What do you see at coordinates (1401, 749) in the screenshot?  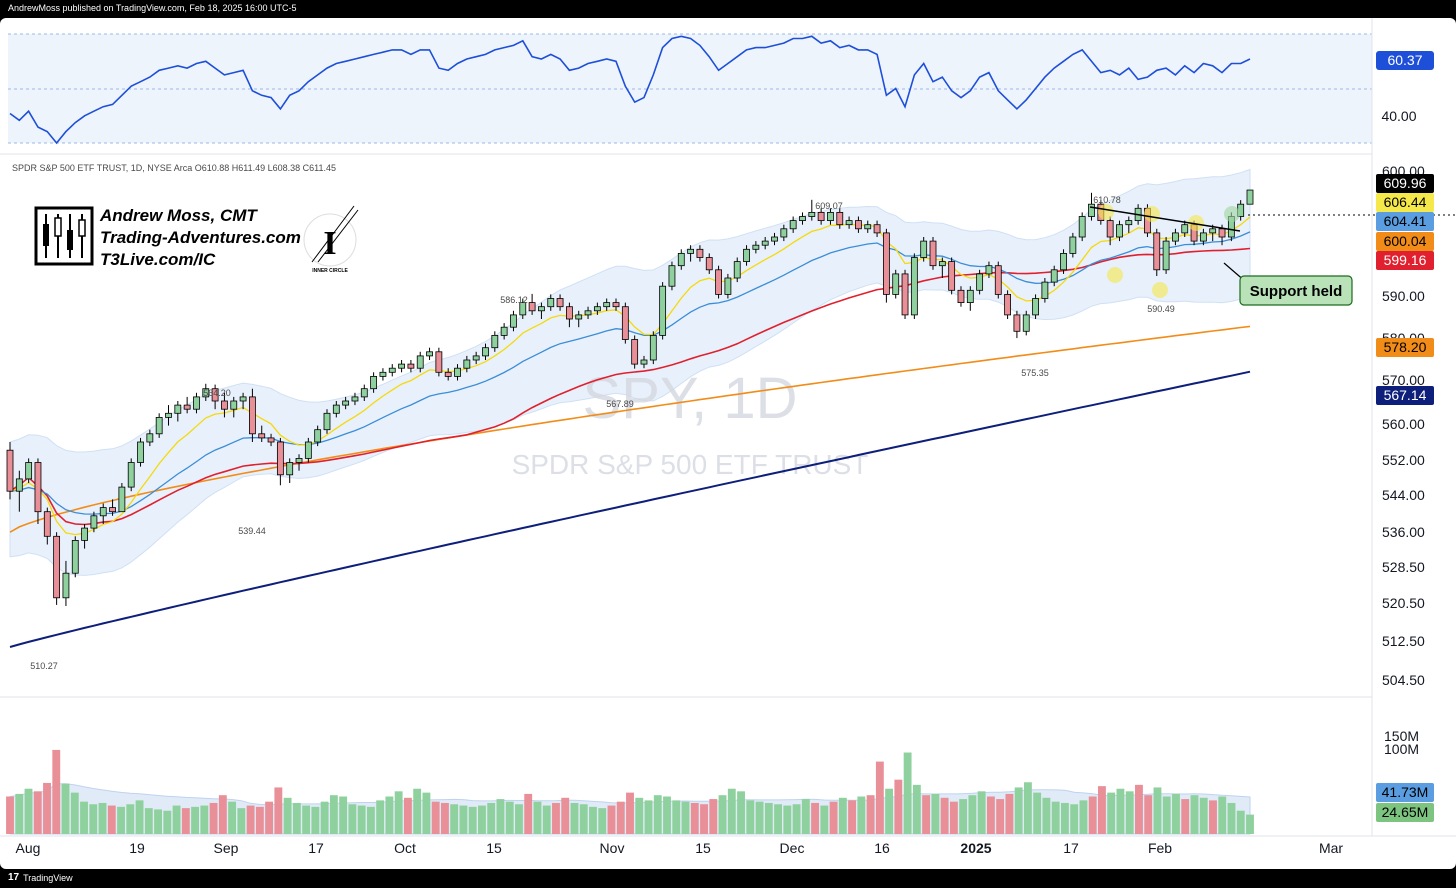 I see `volume-tick-100m: 100M` at bounding box center [1401, 749].